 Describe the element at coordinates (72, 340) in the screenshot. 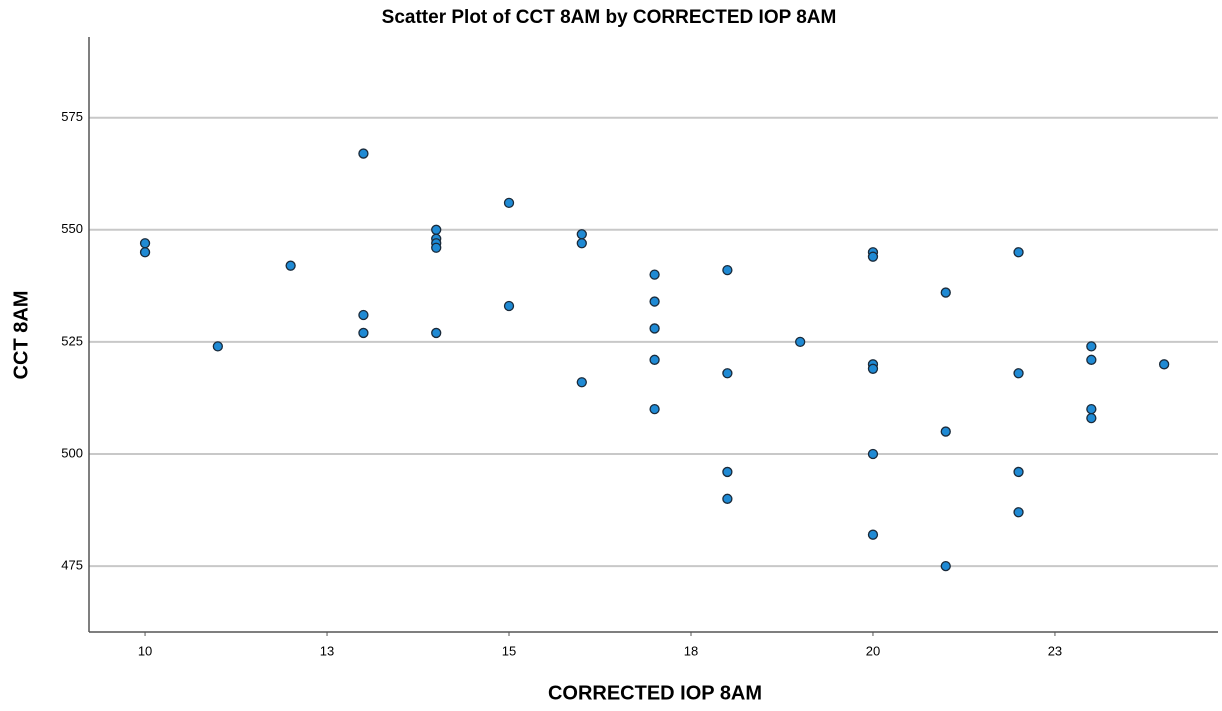

I see `y-tick-label: 525` at that location.